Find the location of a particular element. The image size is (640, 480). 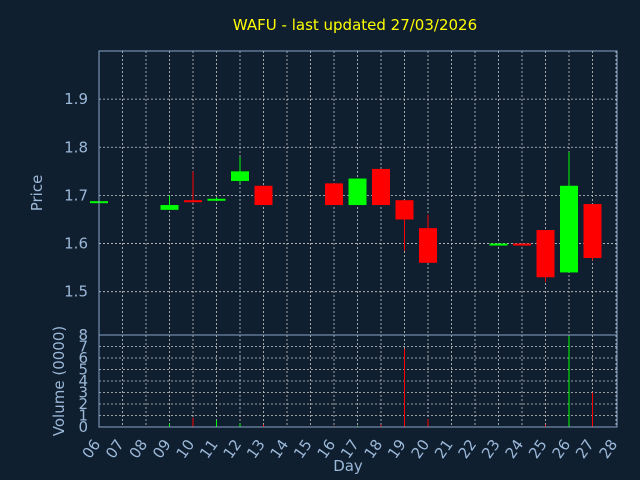

volume-tick-label: 3 is located at coordinates (83, 393).